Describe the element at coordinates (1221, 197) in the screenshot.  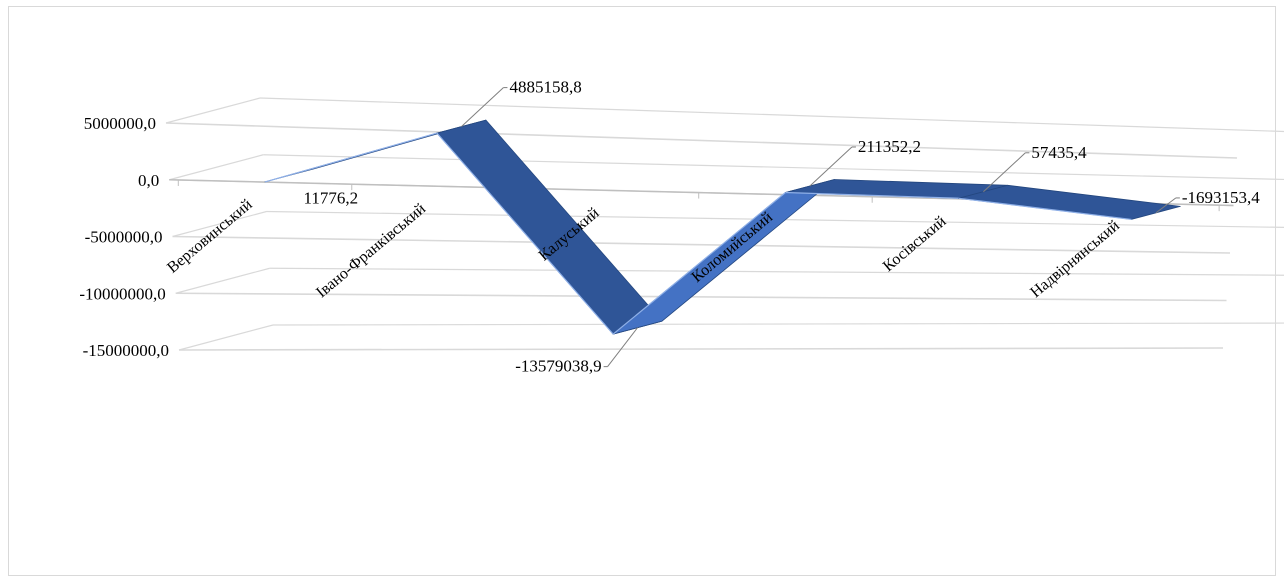
I see `data-label: -1693153,4` at that location.